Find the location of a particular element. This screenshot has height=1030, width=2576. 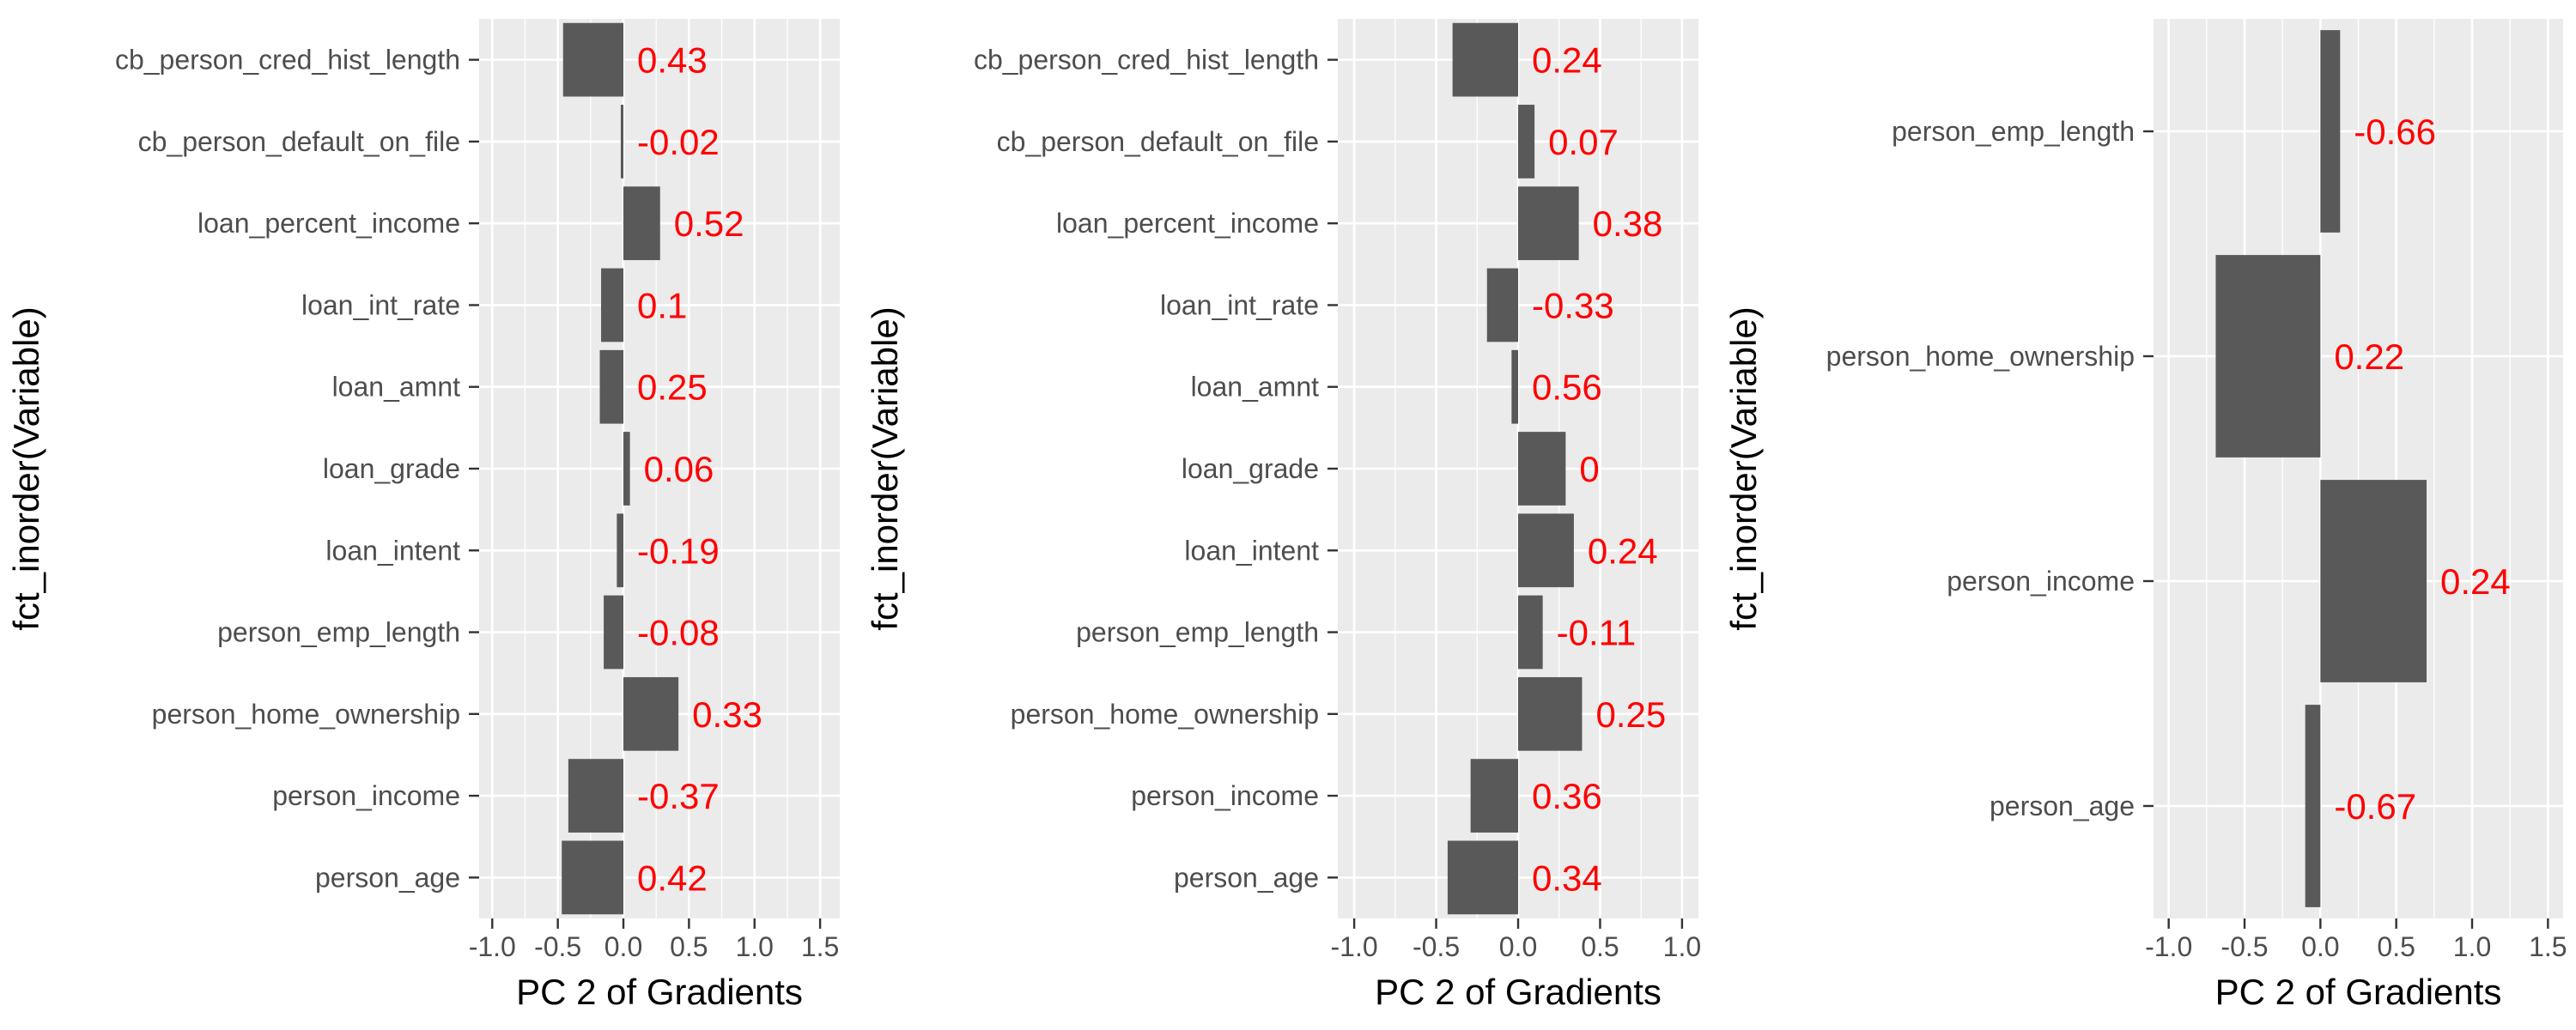

data-label: 0.1 is located at coordinates (662, 305).